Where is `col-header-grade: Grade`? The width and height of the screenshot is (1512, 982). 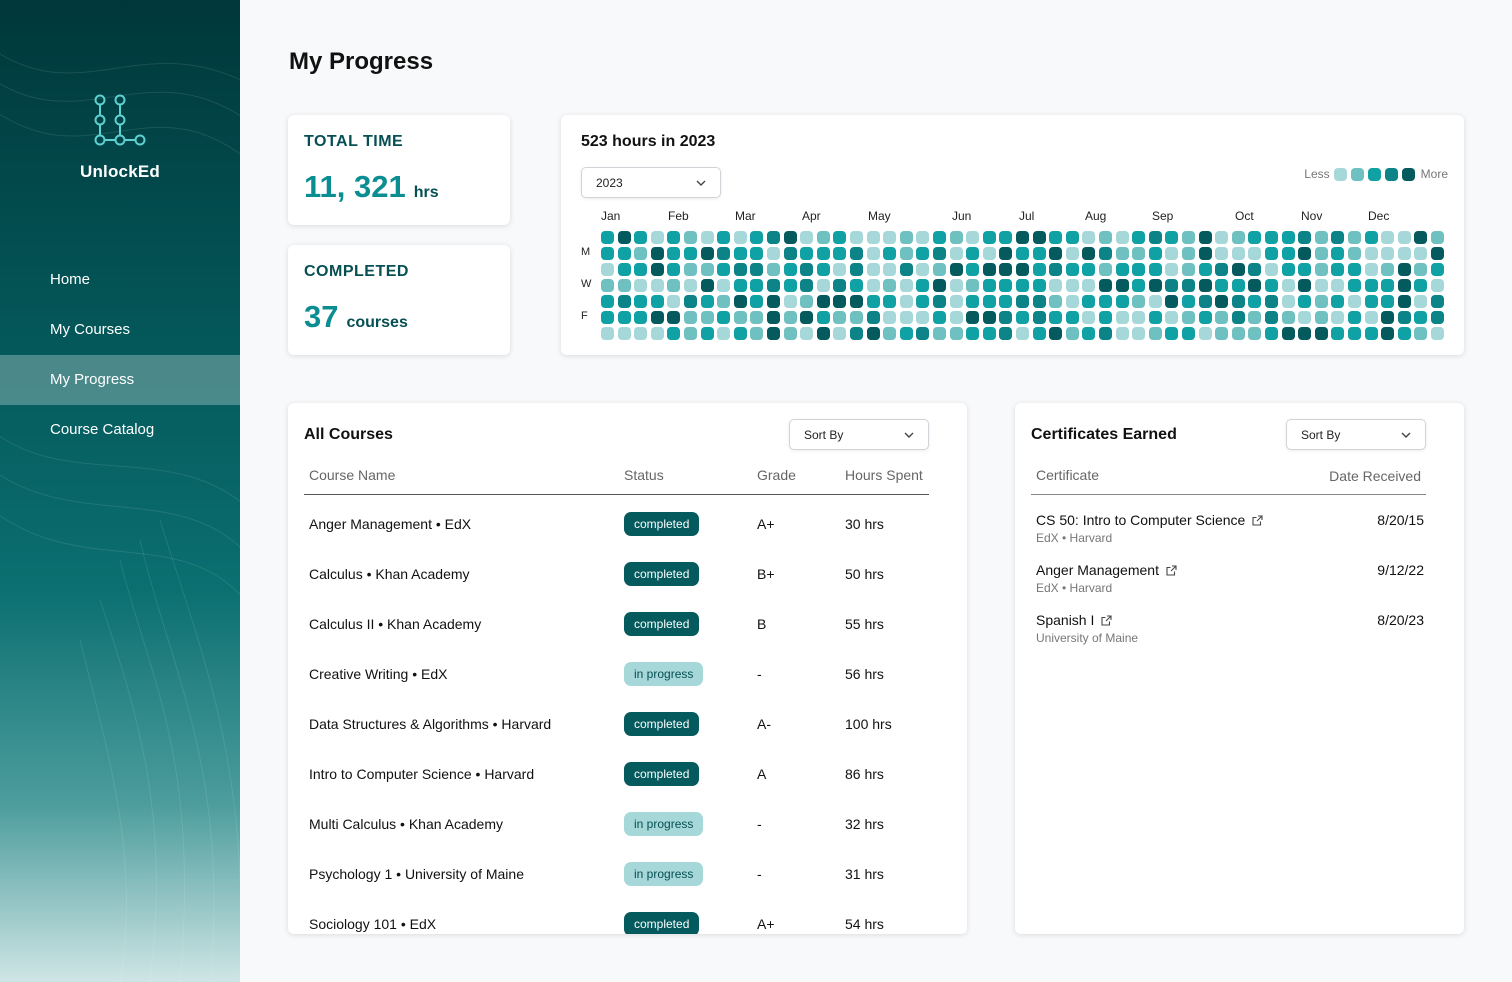
col-header-grade: Grade is located at coordinates (776, 475).